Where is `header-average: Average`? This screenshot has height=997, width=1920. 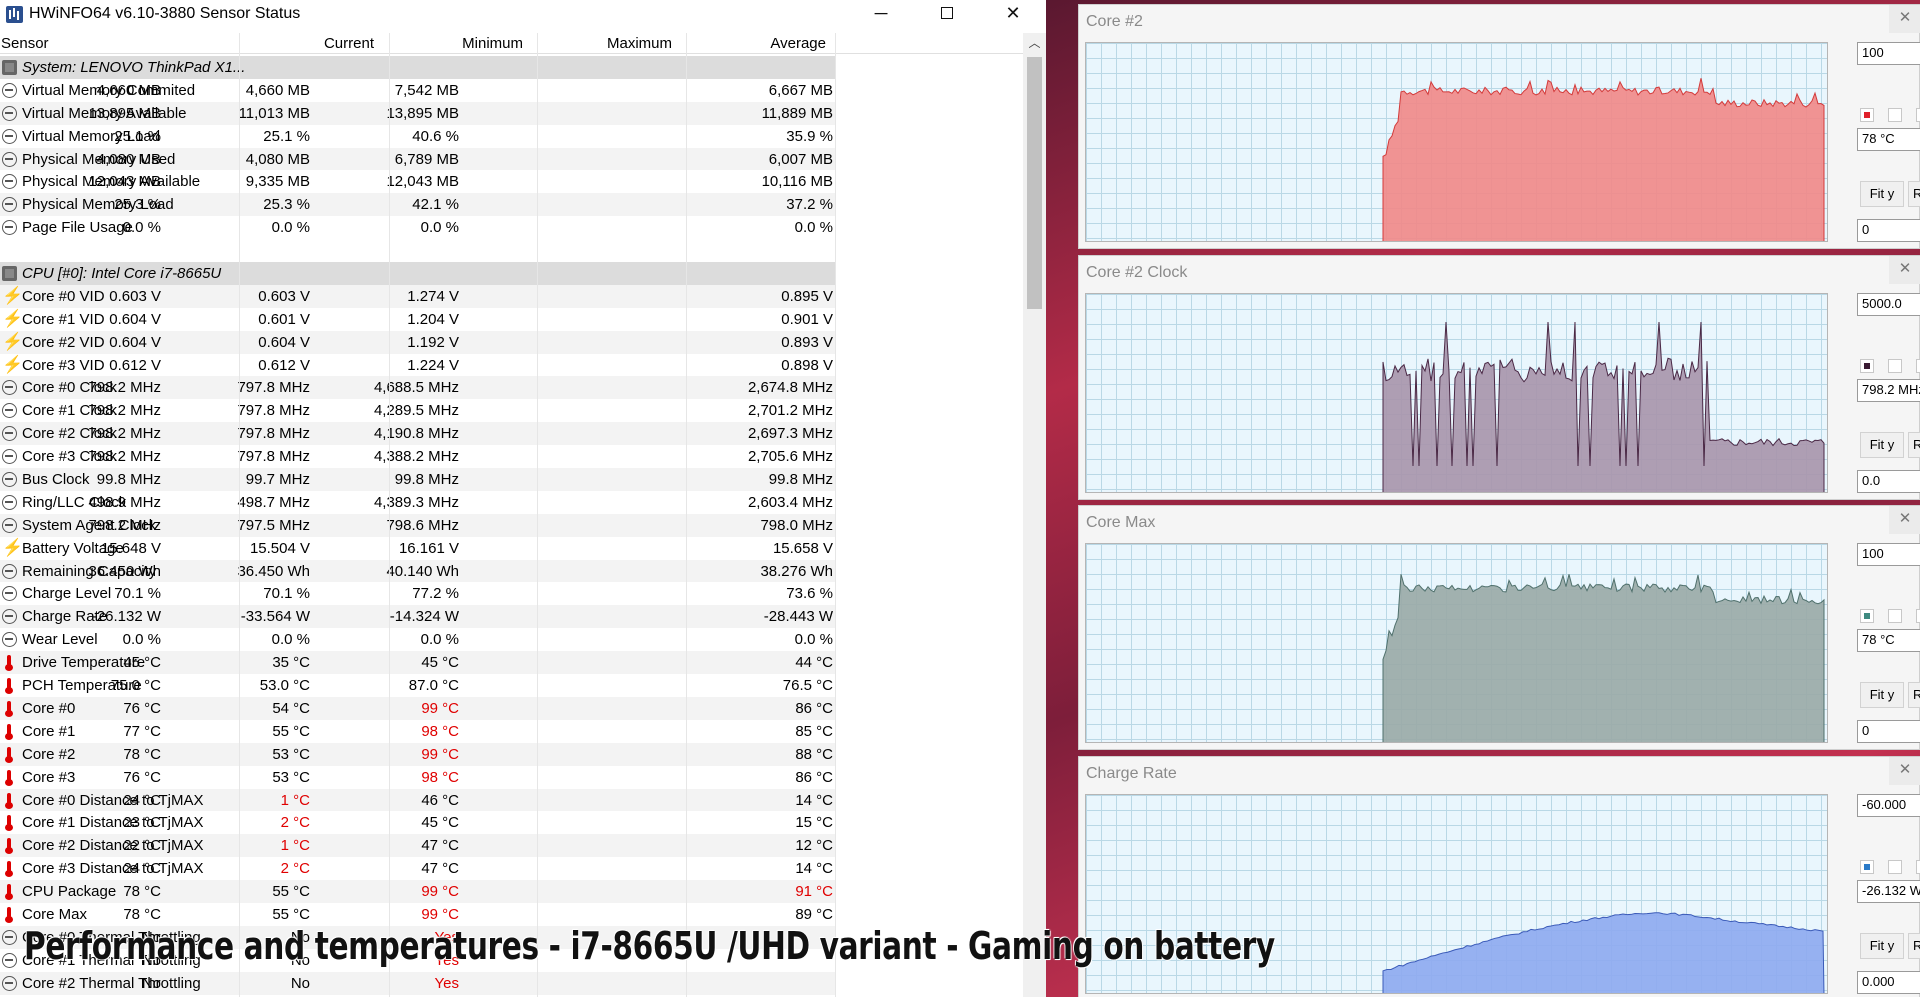 header-average: Average is located at coordinates (798, 43).